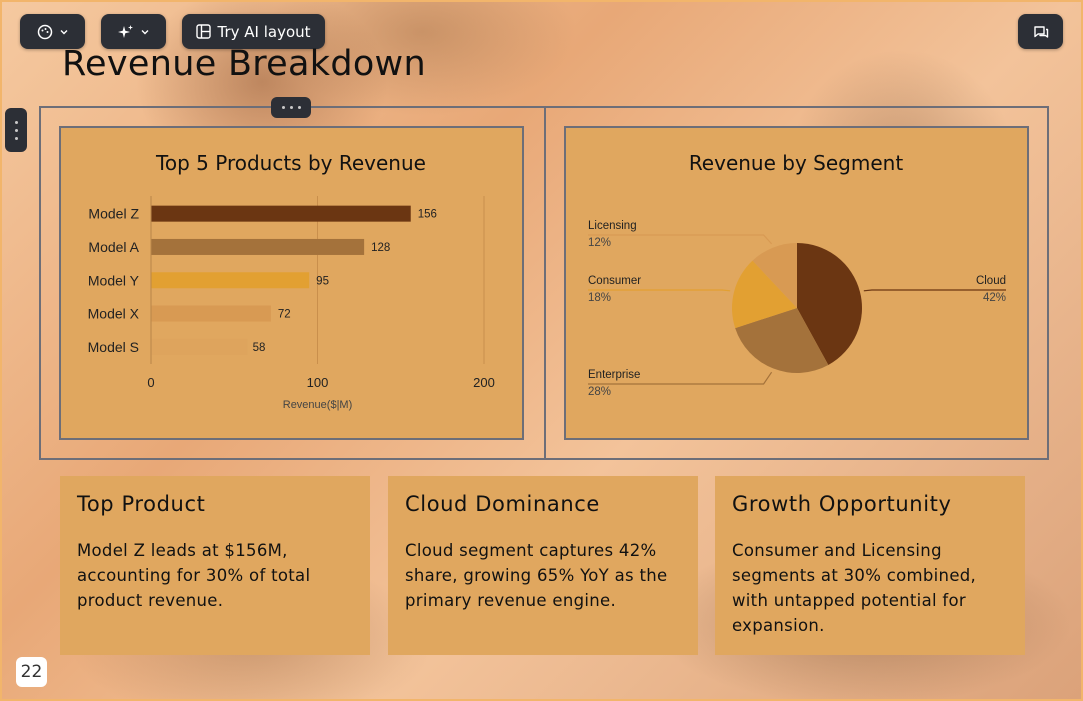  Describe the element at coordinates (204, 31) in the screenshot. I see `layout-icon` at that location.